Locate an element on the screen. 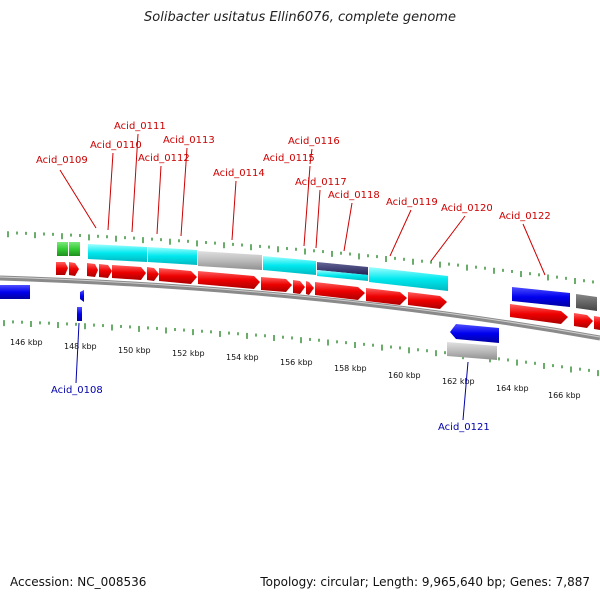 This screenshot has height=600, width=600. axis-label: 152 kbp is located at coordinates (188, 353).